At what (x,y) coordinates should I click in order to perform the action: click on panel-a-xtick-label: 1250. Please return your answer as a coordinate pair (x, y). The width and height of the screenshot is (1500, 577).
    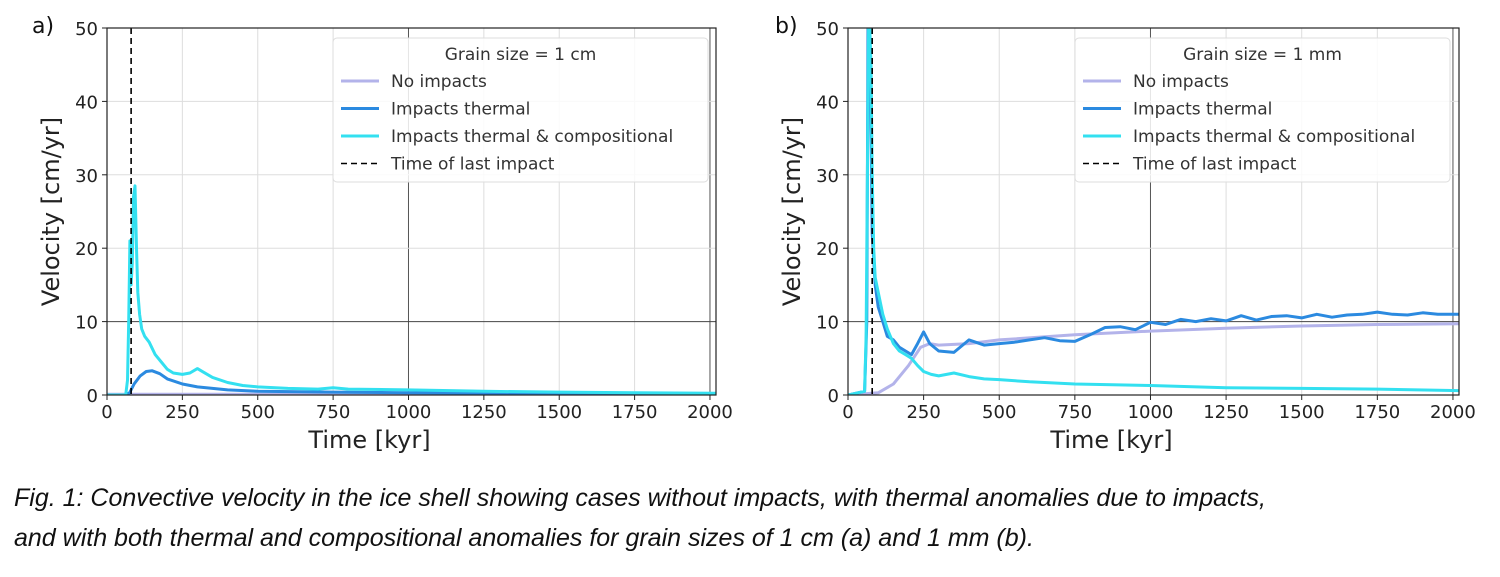
    Looking at the image, I should click on (484, 412).